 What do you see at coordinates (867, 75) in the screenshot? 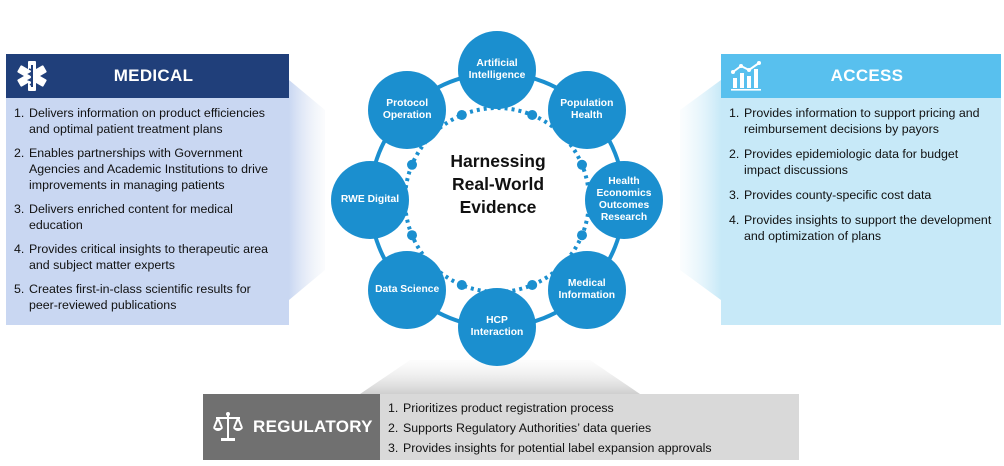
I see `access-title: ACCESS` at bounding box center [867, 75].